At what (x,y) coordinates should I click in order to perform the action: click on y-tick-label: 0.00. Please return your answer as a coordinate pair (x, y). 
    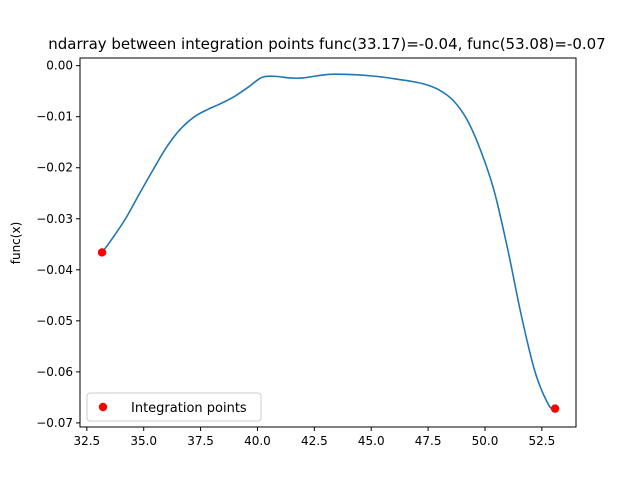
    Looking at the image, I should click on (59, 66).